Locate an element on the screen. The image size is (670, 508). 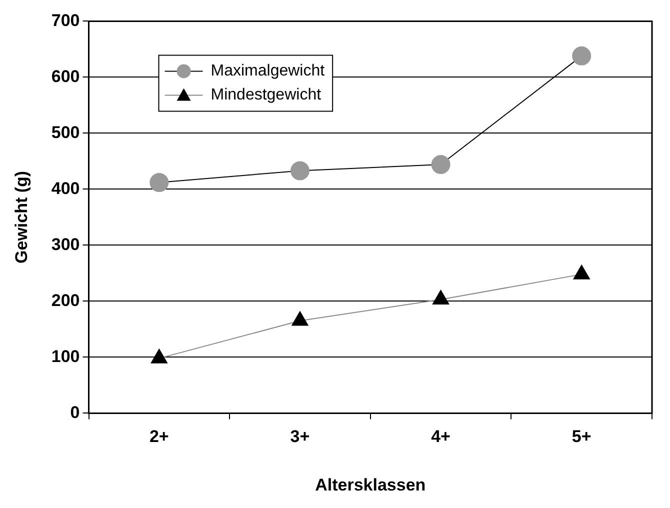
y-tick-label: 600 is located at coordinates (65, 76).